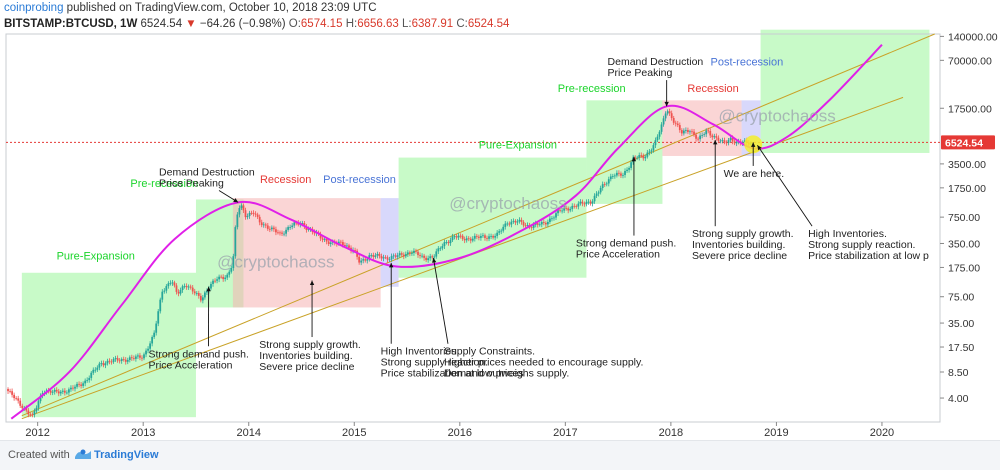  What do you see at coordinates (506, 374) in the screenshot?
I see `annotation-text: Demand outweighs supply.` at bounding box center [506, 374].